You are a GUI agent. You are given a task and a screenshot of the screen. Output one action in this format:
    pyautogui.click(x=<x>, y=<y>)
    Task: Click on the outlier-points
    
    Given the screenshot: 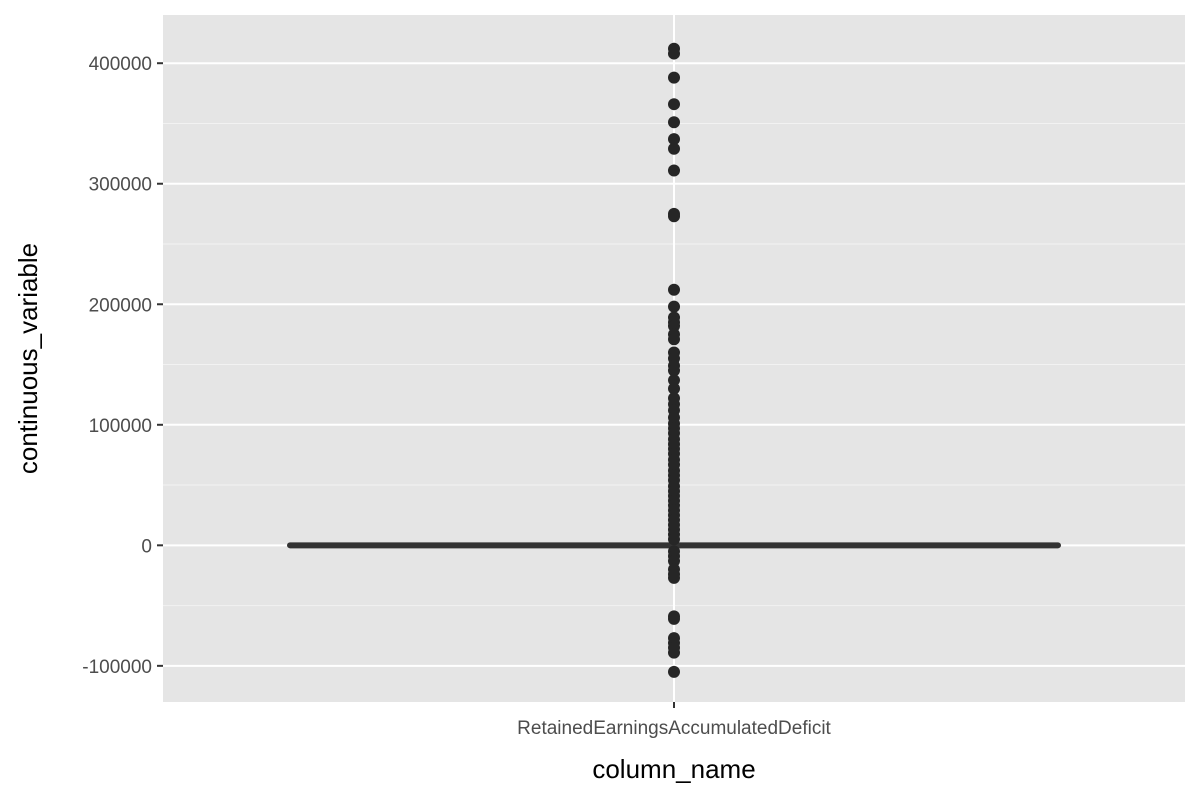 What is the action you would take?
    pyautogui.click(x=674, y=360)
    